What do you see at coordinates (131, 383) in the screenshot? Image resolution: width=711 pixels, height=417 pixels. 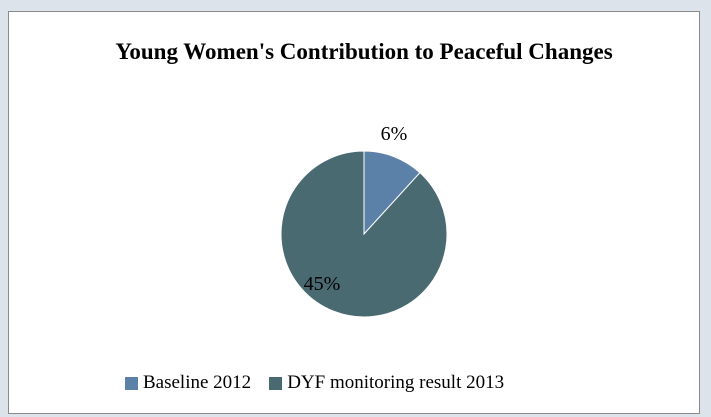 I see `legend-swatch-baseline-2012` at bounding box center [131, 383].